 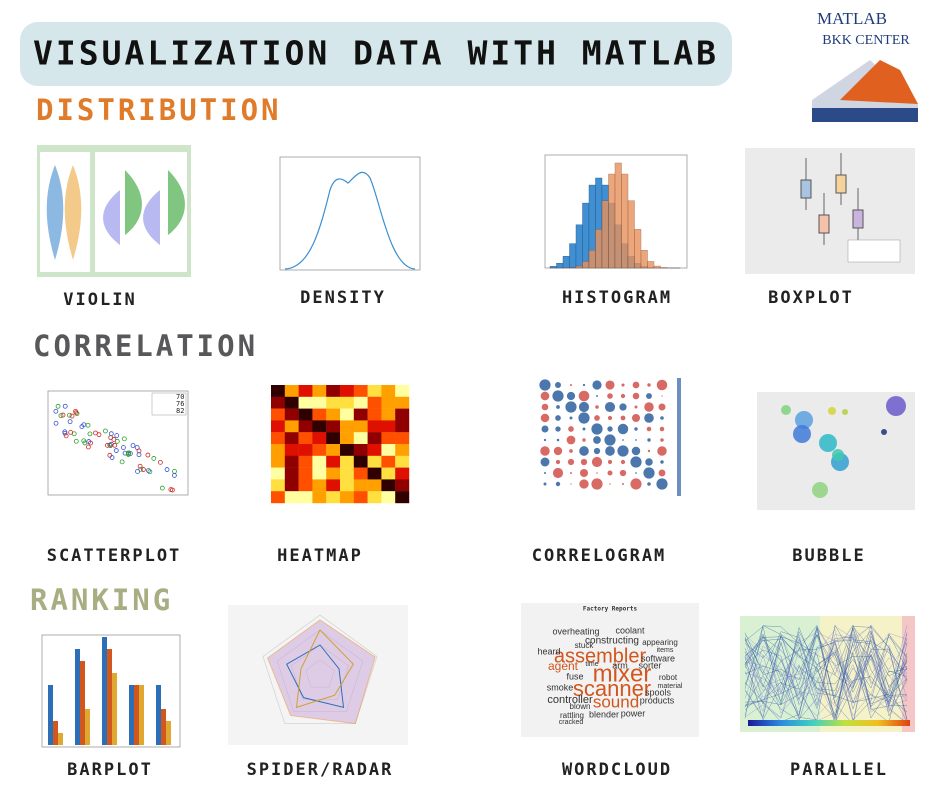 What do you see at coordinates (55, 212) in the screenshot?
I see `violin-shape` at bounding box center [55, 212].